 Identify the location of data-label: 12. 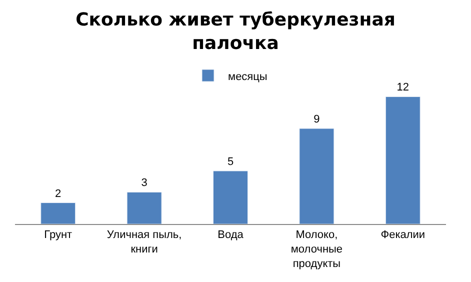
(403, 88).